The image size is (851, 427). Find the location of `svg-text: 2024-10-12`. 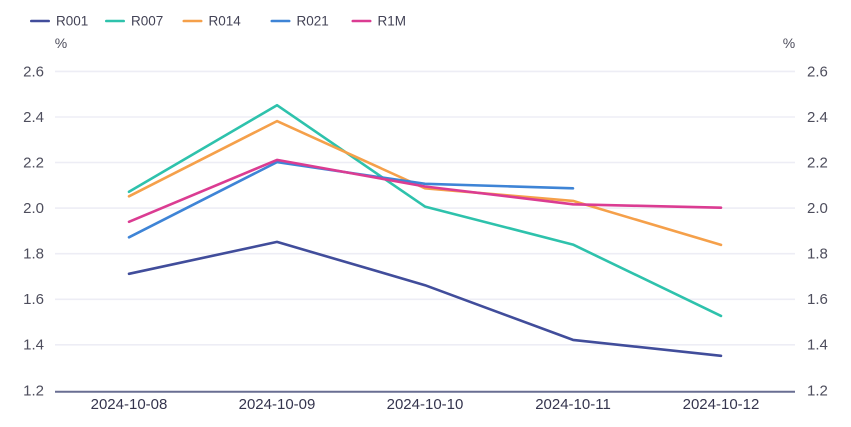

svg-text: 2024-10-12 is located at coordinates (721, 404).